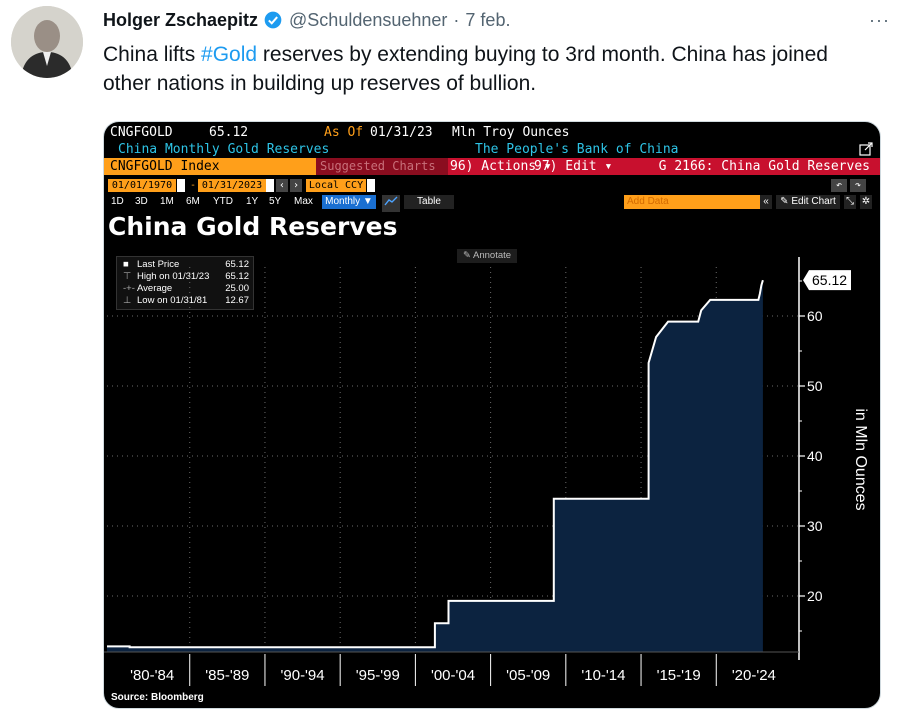  What do you see at coordinates (227, 675) in the screenshot?
I see `x-tick-label: '85-'89` at bounding box center [227, 675].